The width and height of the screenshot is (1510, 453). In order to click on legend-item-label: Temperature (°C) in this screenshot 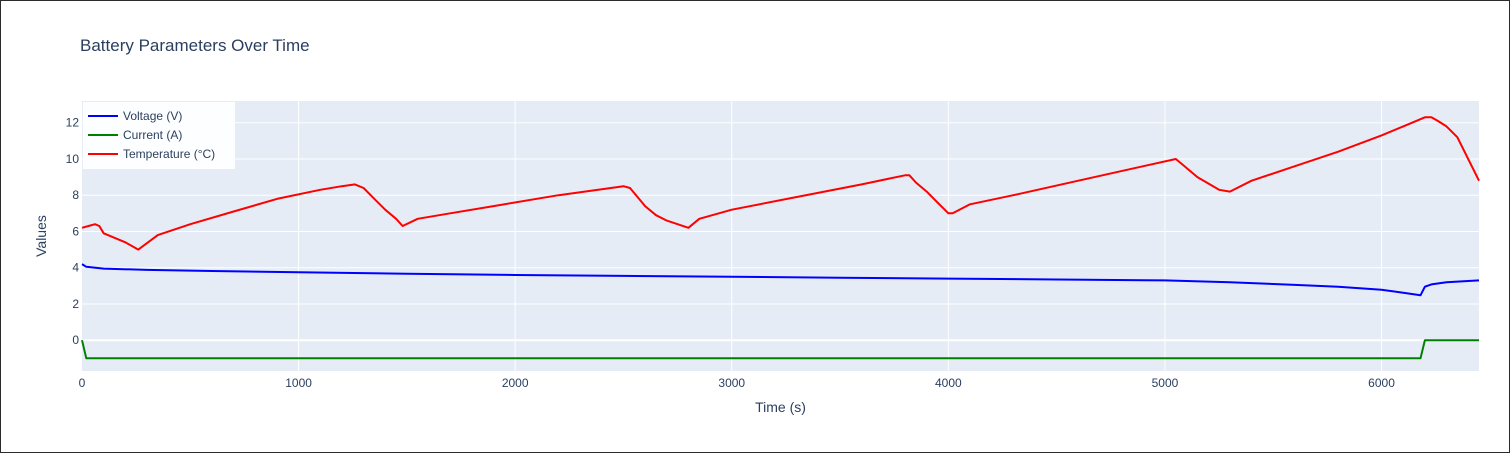, I will do `click(169, 154)`.